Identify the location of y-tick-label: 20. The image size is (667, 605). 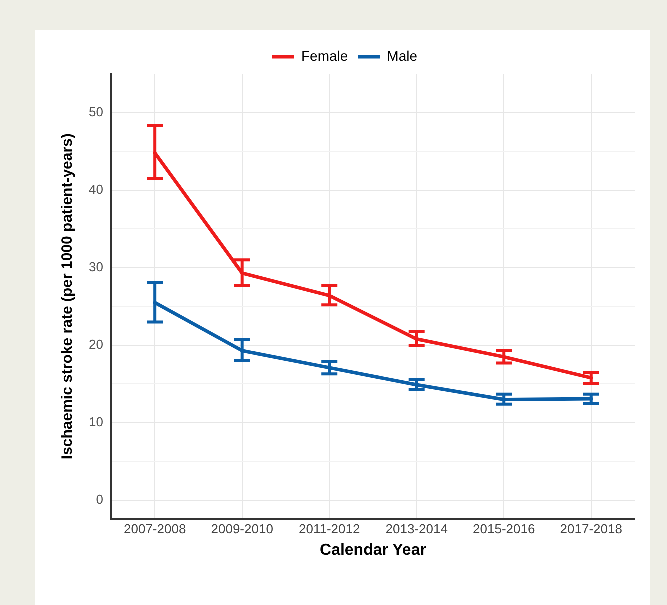
(96, 344).